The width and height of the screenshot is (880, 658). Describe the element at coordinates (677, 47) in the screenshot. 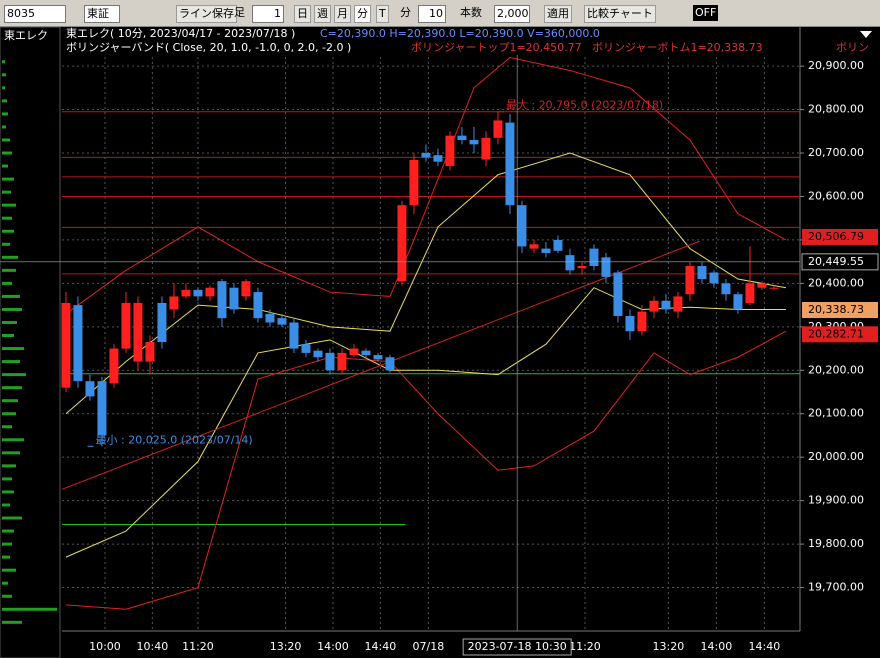

I see `band-bottom: ボリンジャーボトム1=20,338.73` at that location.